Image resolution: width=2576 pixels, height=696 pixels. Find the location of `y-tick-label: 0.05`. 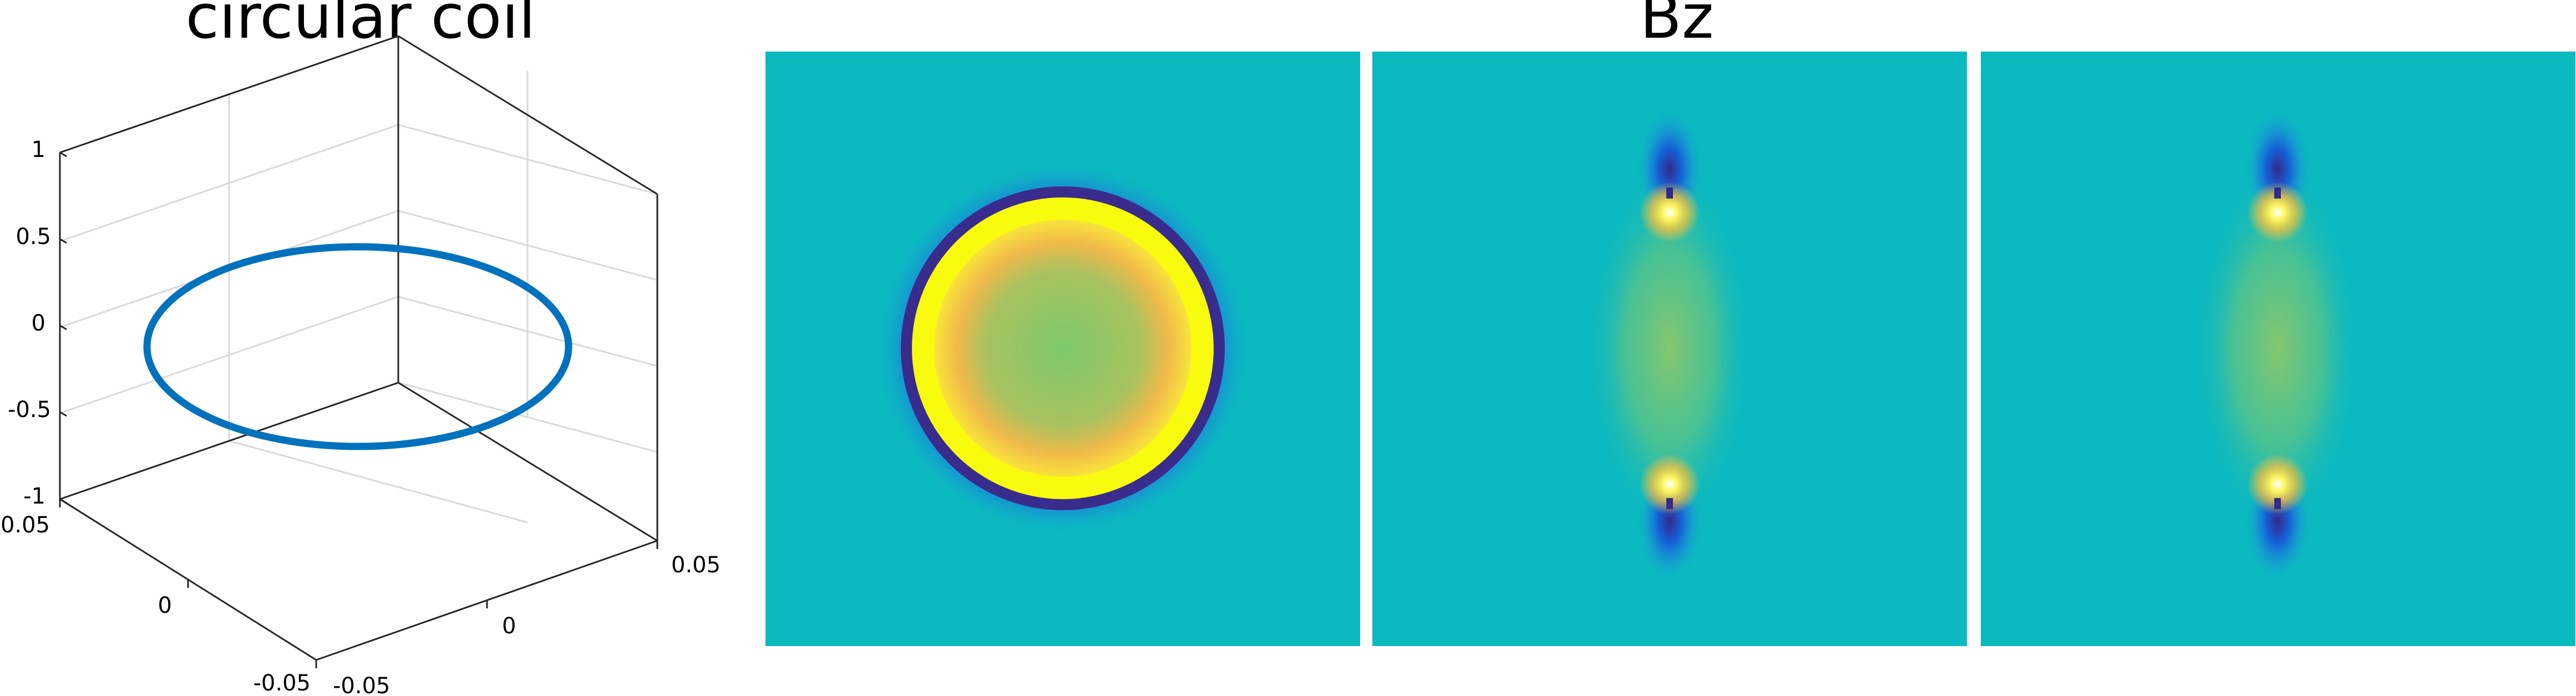

y-tick-label: 0.05 is located at coordinates (696, 565).